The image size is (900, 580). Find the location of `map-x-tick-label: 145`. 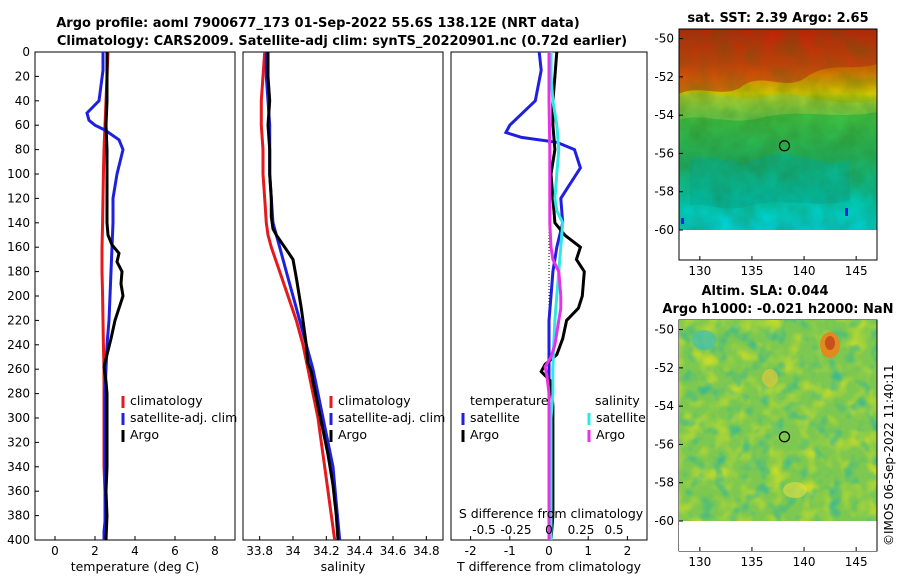

map-x-tick-label: 145 is located at coordinates (856, 271).